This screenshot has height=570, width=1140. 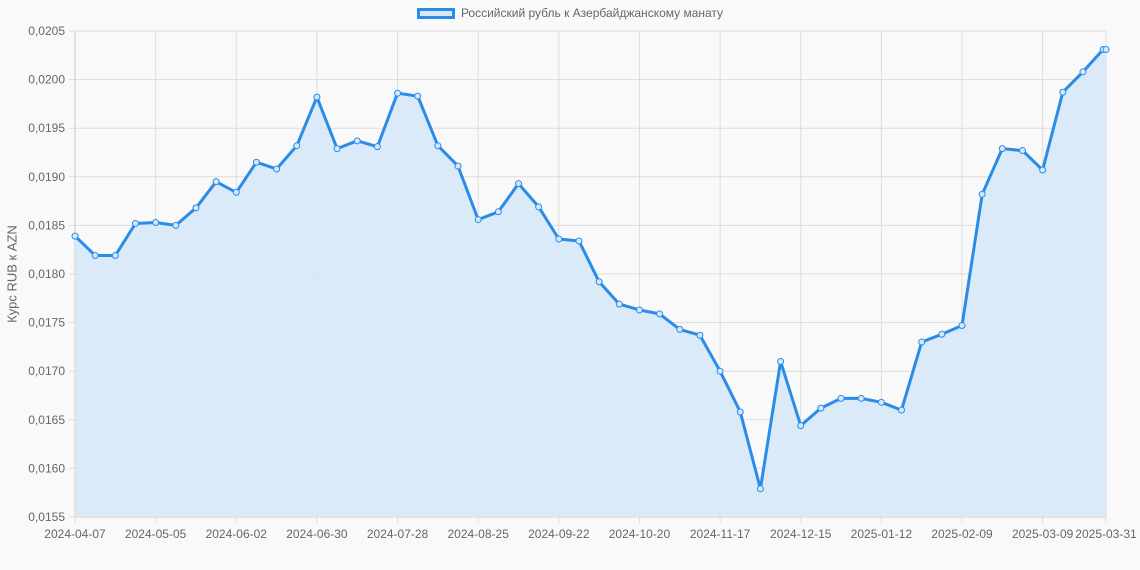 I want to click on x-tick-label: 2024-06-02, so click(x=237, y=534).